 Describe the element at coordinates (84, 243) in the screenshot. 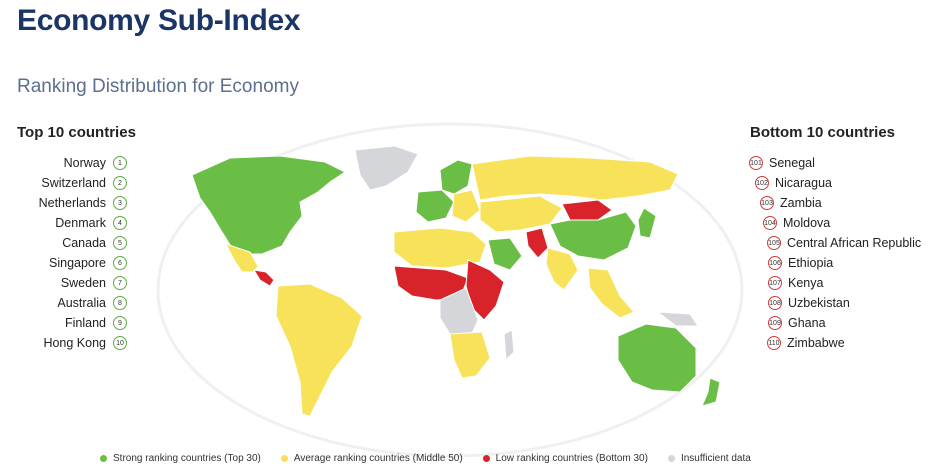

I see `country-name: Canada` at that location.